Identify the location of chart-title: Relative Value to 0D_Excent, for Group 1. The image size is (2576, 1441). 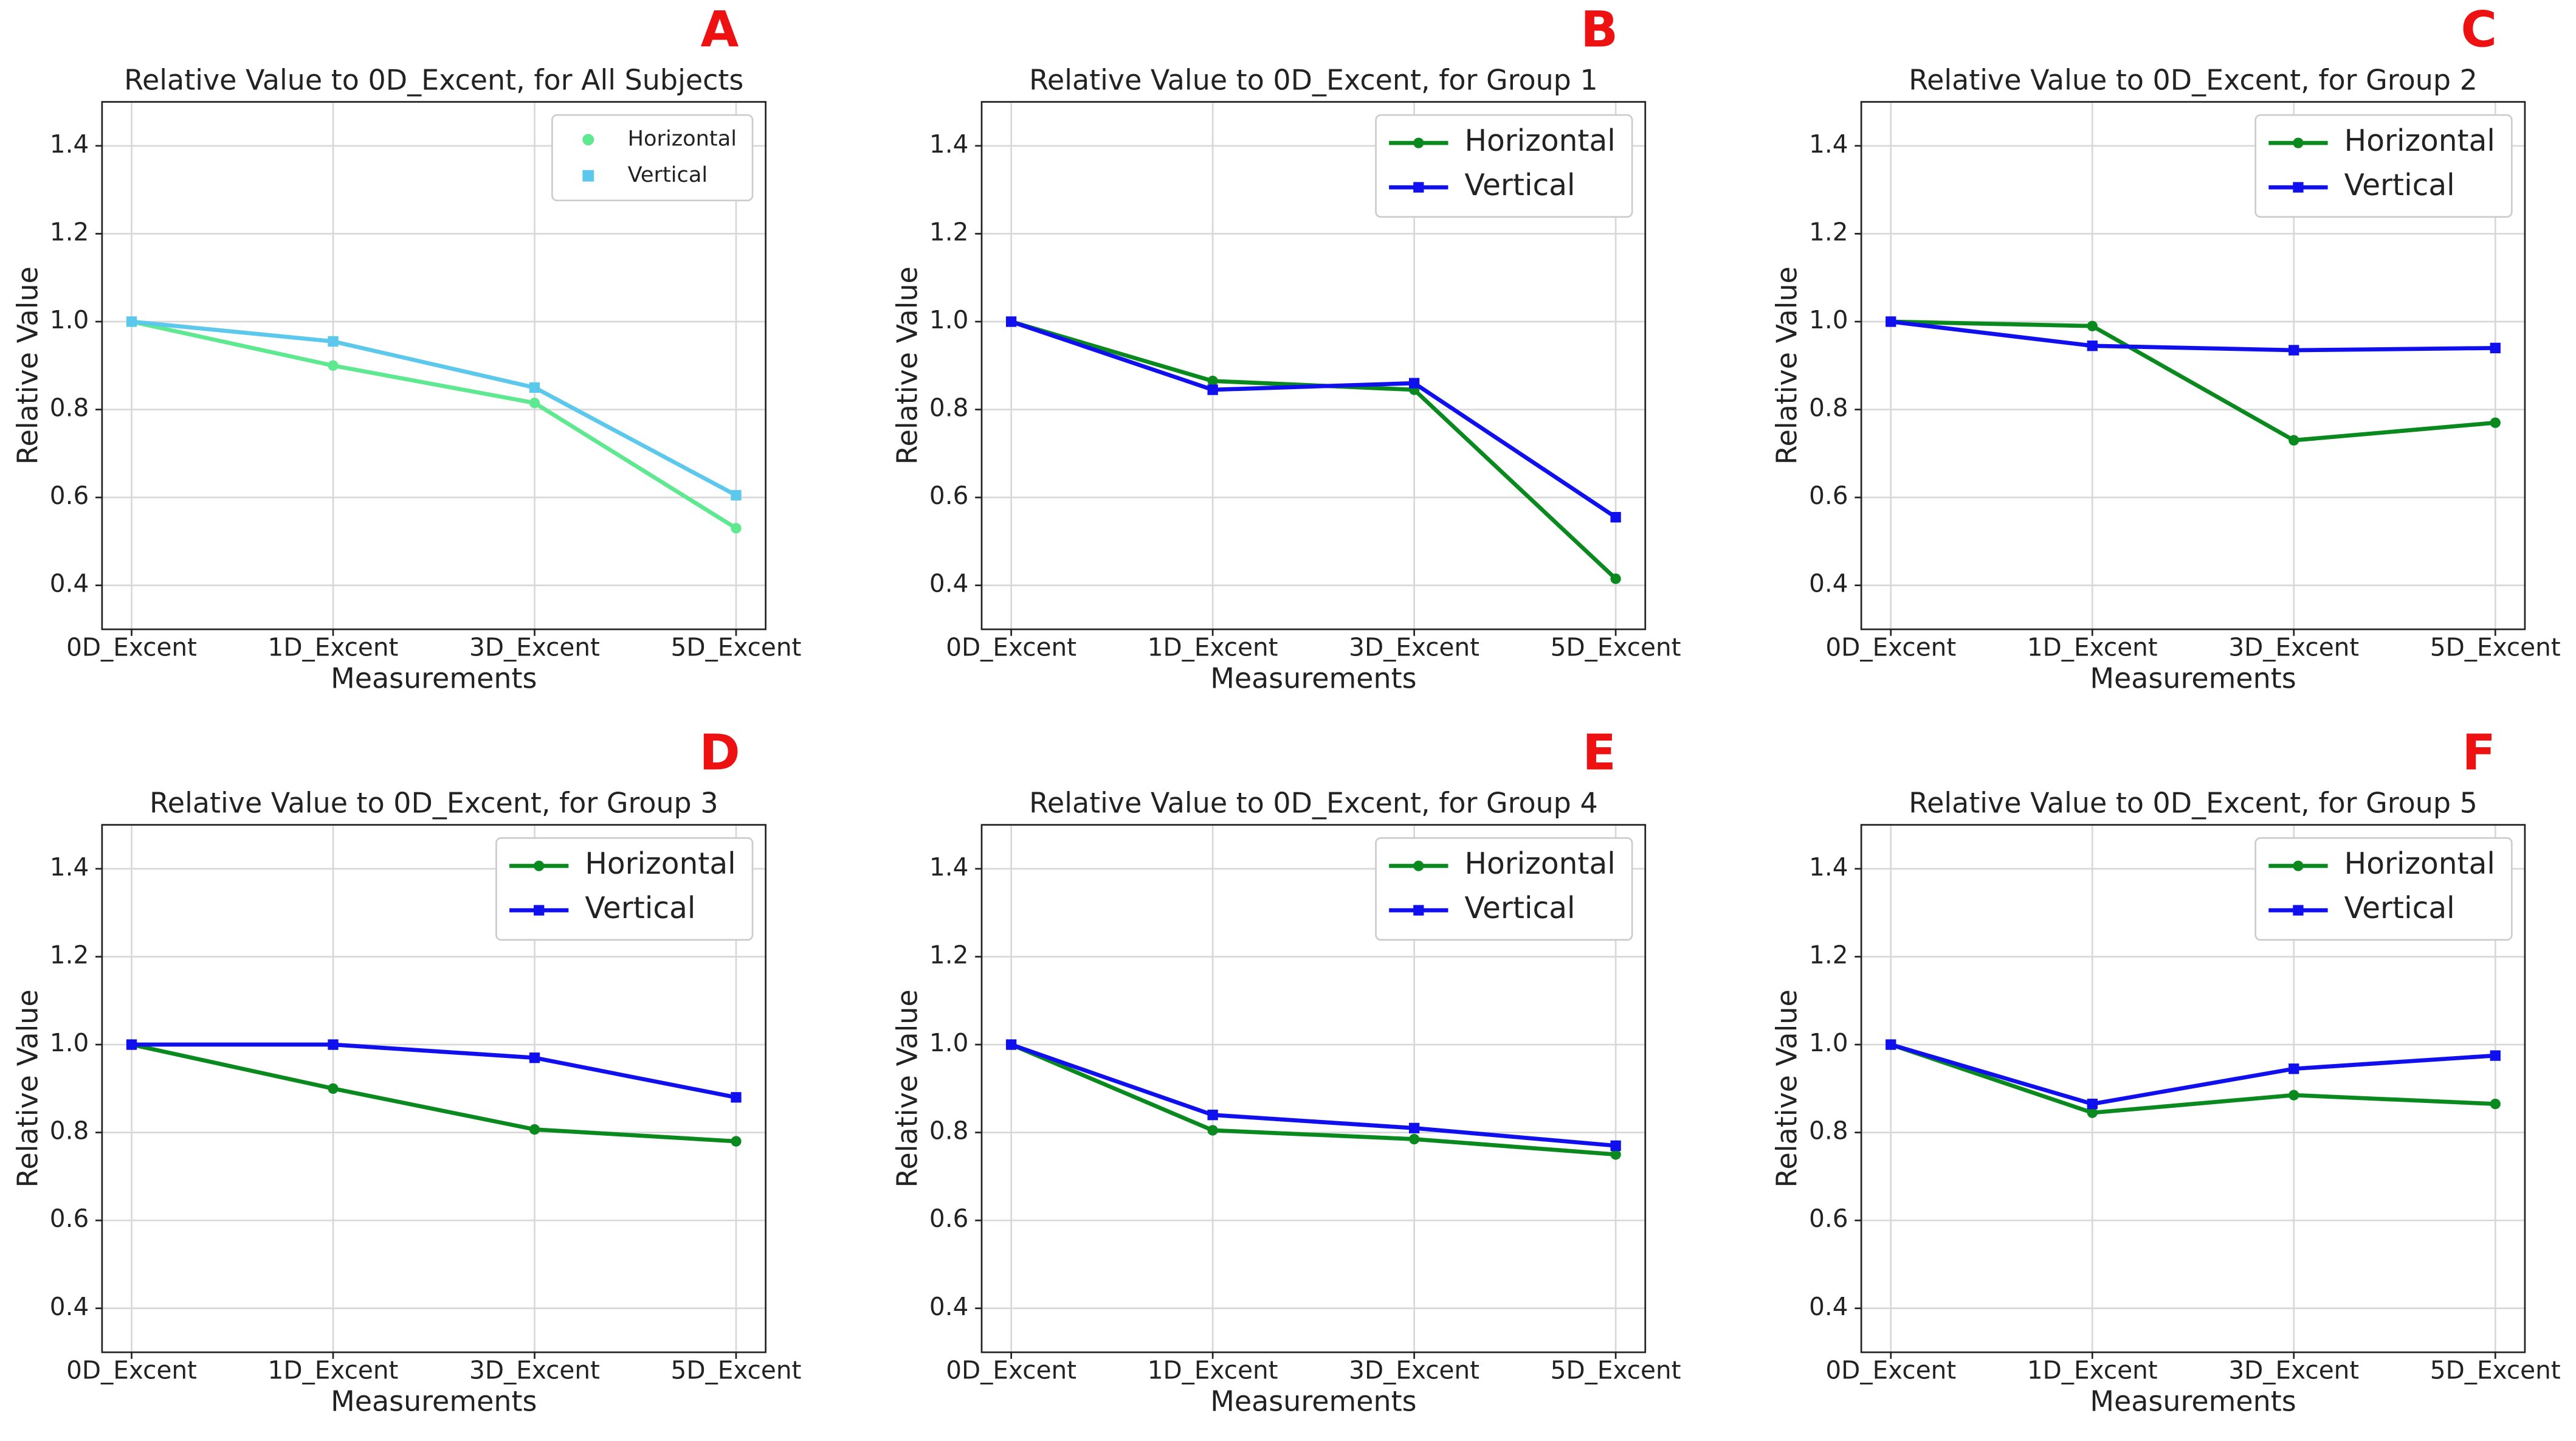
(1313, 80).